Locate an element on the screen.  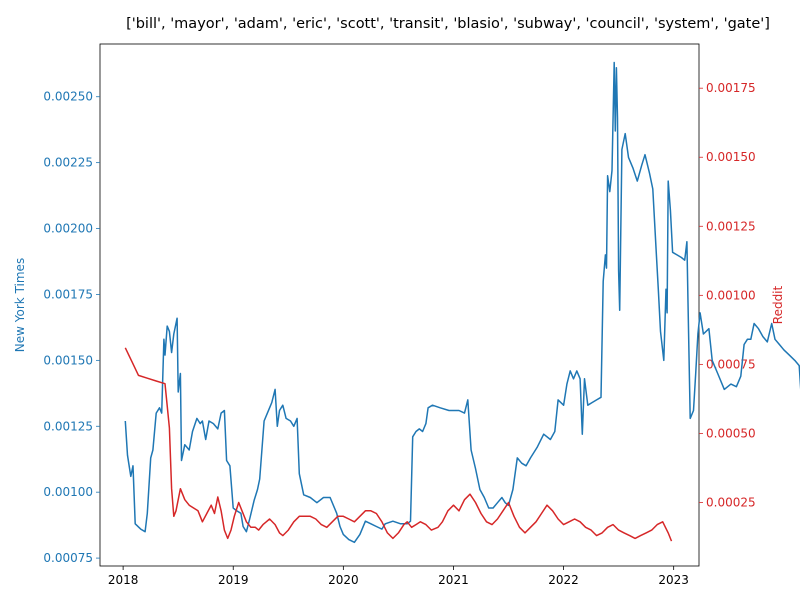
x-tick-label: 2020 is located at coordinates (343, 580).